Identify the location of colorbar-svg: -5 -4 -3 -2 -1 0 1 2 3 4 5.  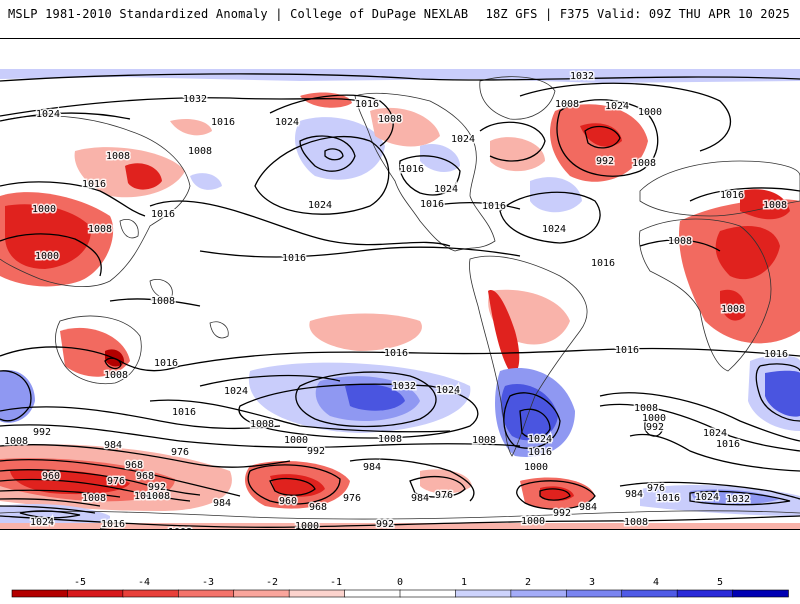
(400, 587).